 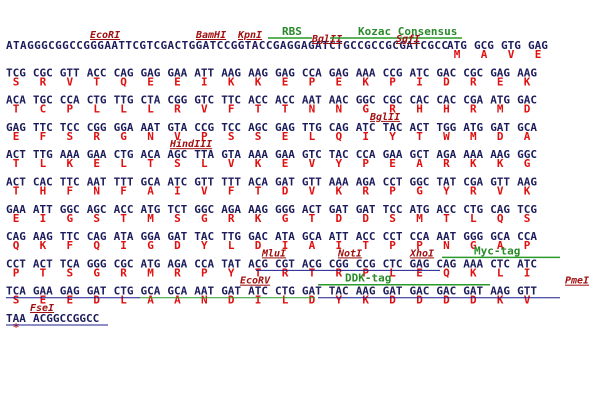 I want to click on codon: TAT, so click(x=231, y=263).